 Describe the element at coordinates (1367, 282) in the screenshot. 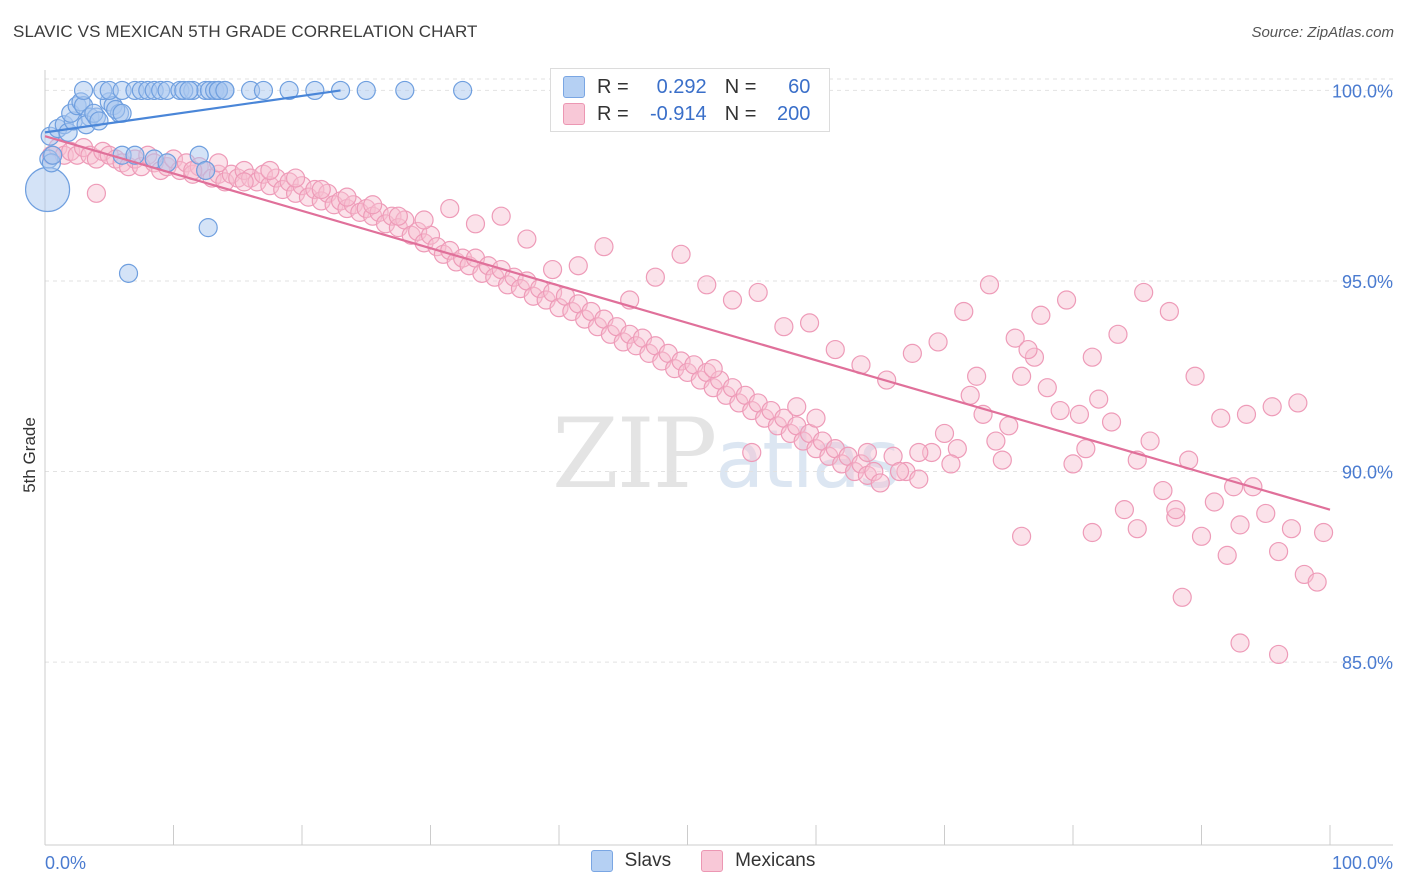

I see `y-tick-label: 95.0%` at that location.